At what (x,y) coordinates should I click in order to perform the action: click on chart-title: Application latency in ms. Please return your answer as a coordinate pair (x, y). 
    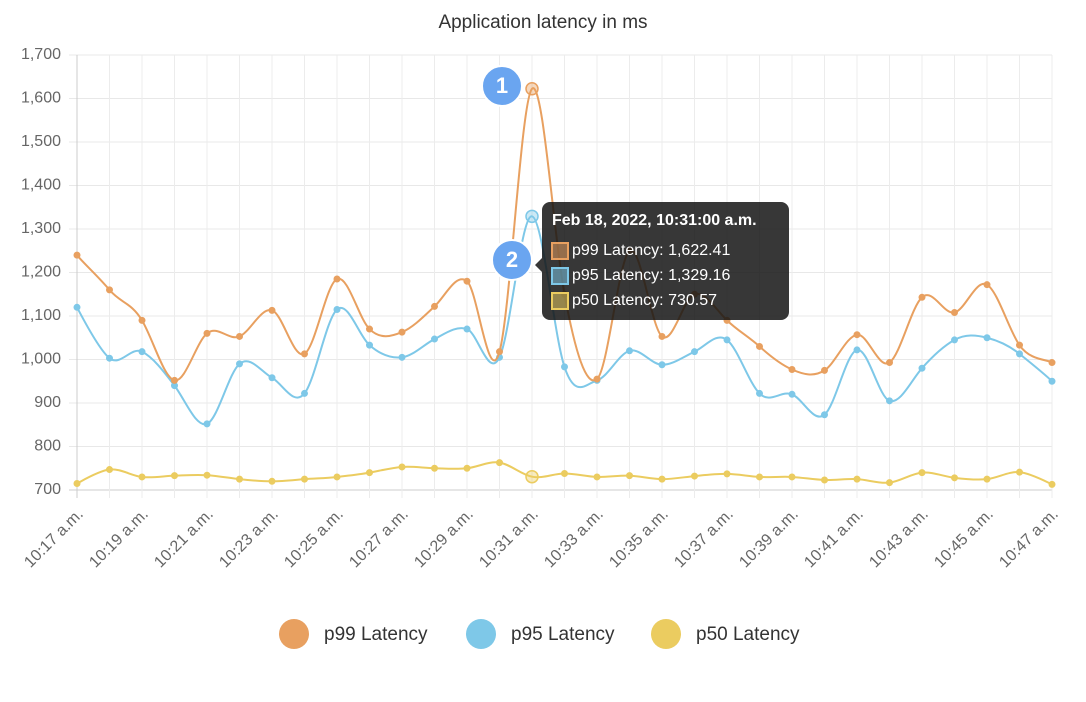
    Looking at the image, I should click on (542, 22).